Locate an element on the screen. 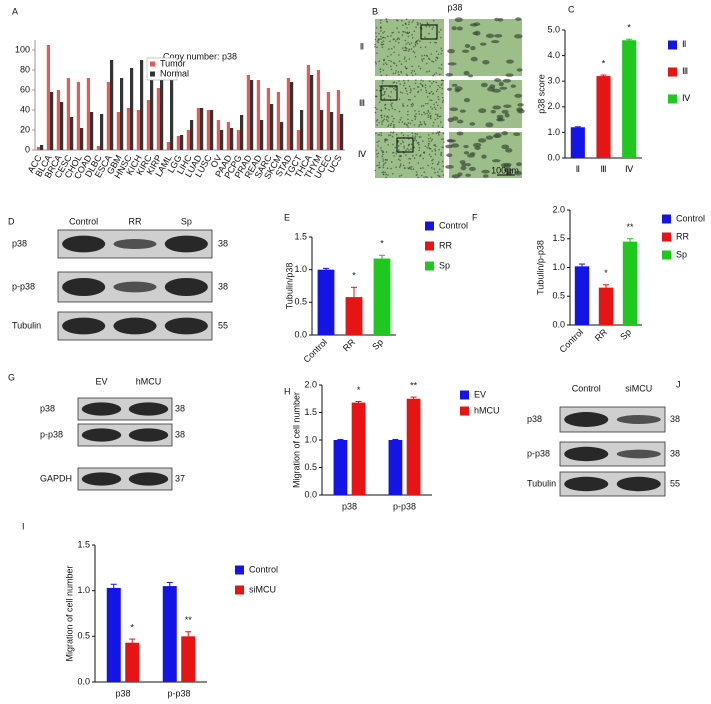 This screenshot has width=711, height=704. y-tick-label: 2.0 is located at coordinates (553, 106).